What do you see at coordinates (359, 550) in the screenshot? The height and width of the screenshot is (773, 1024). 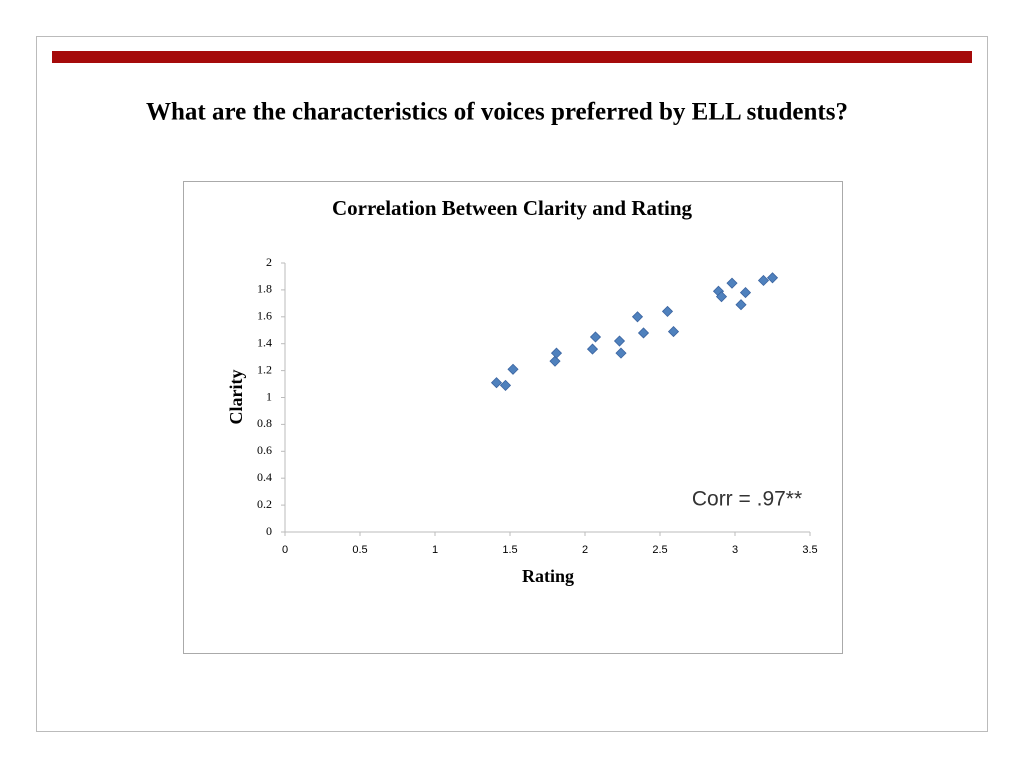 I see `x-tick-label: 0.5` at bounding box center [359, 550].